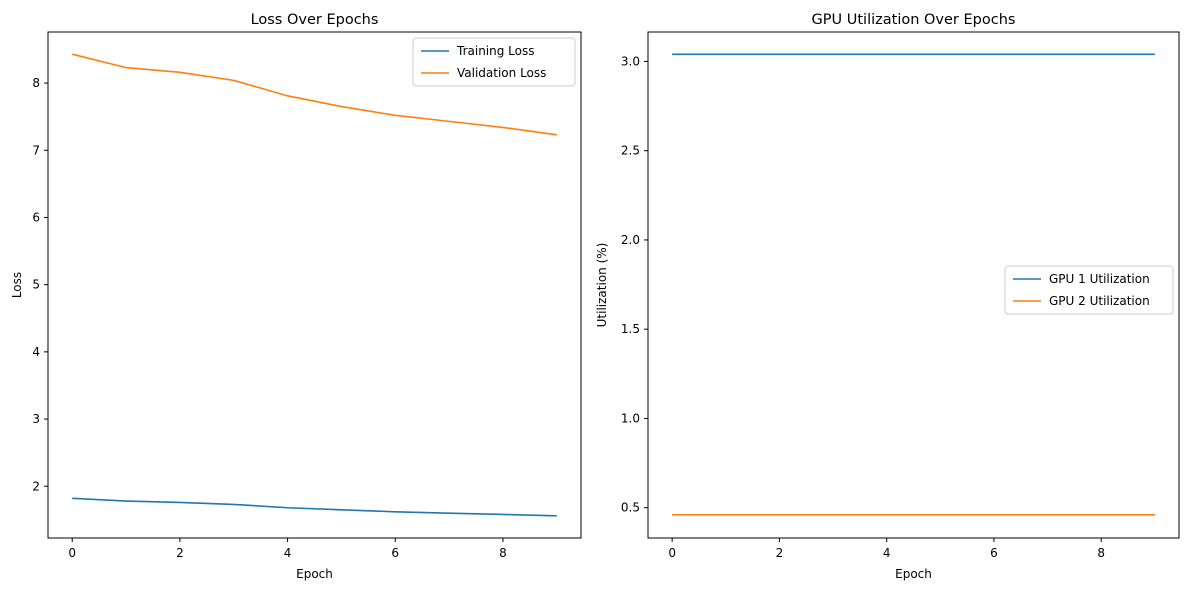  I want to click on gpu-x-axis-label: Epoch, so click(913, 574).